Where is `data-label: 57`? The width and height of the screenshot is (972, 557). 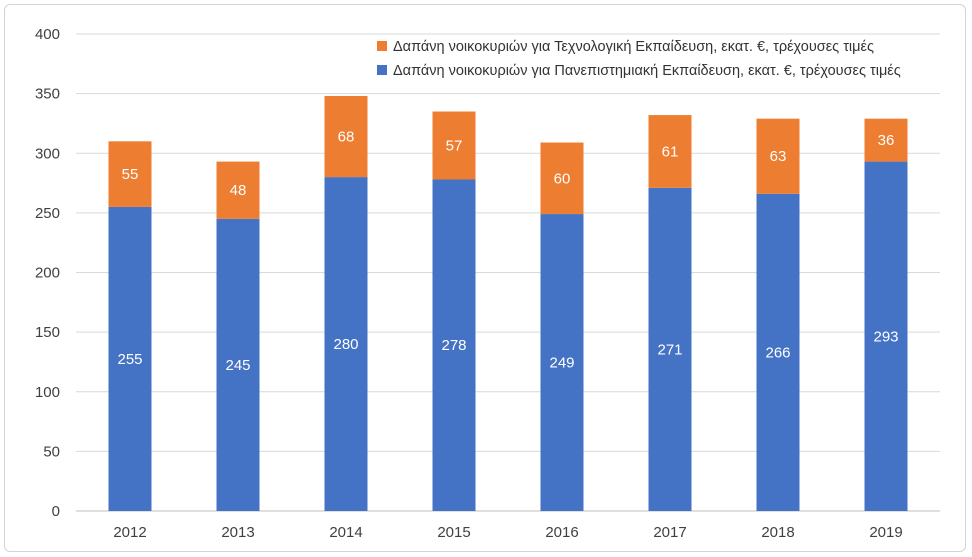
data-label: 57 is located at coordinates (454, 145).